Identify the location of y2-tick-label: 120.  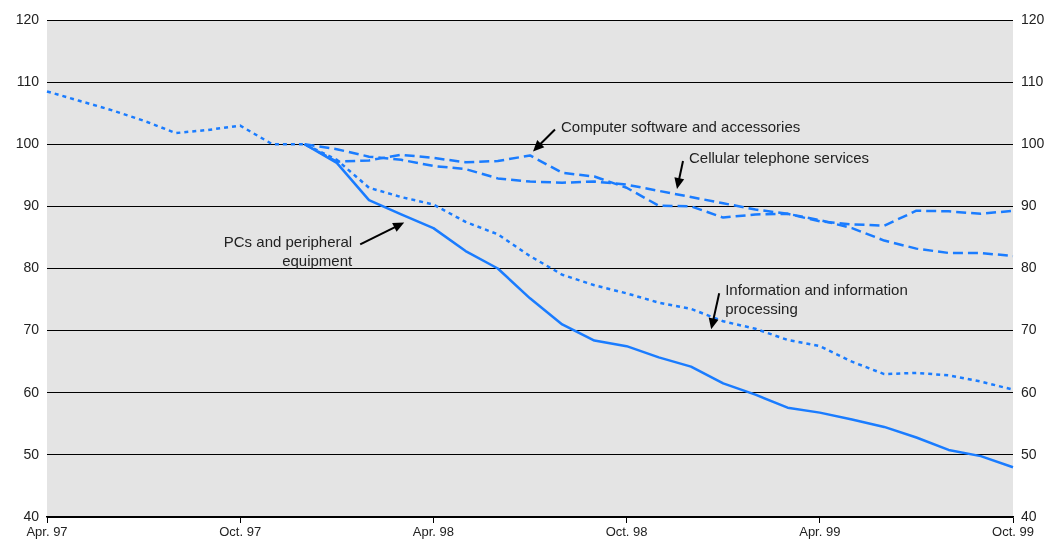
(1033, 18).